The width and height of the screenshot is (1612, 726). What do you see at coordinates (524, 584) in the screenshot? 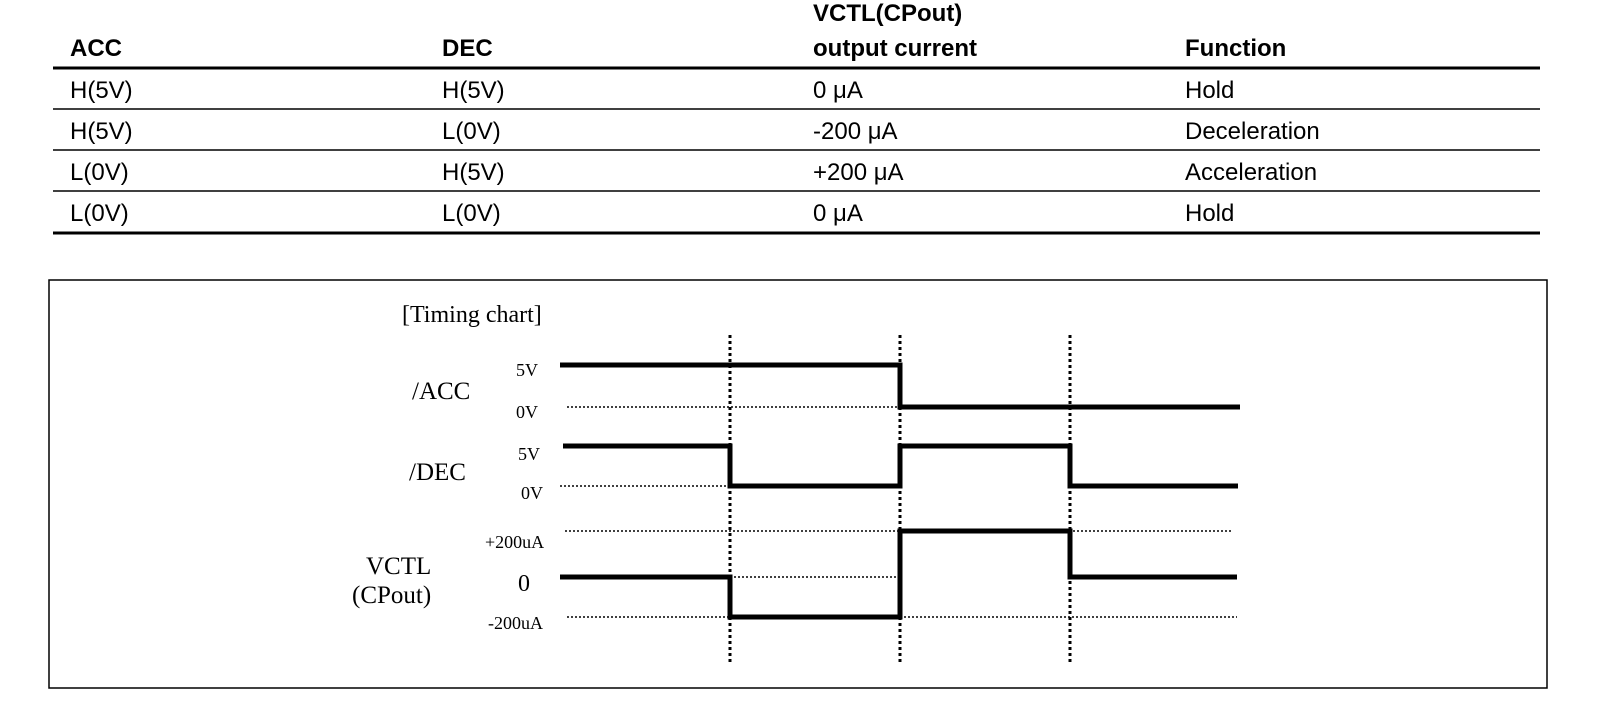
I see `level-label: 0` at bounding box center [524, 584].